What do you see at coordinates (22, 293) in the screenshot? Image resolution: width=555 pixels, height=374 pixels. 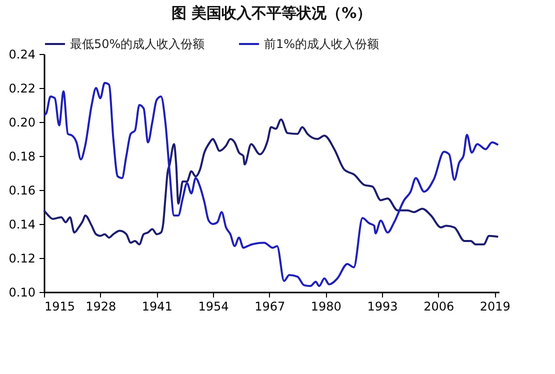 I see `y-tick-label: 0.10` at bounding box center [22, 293].